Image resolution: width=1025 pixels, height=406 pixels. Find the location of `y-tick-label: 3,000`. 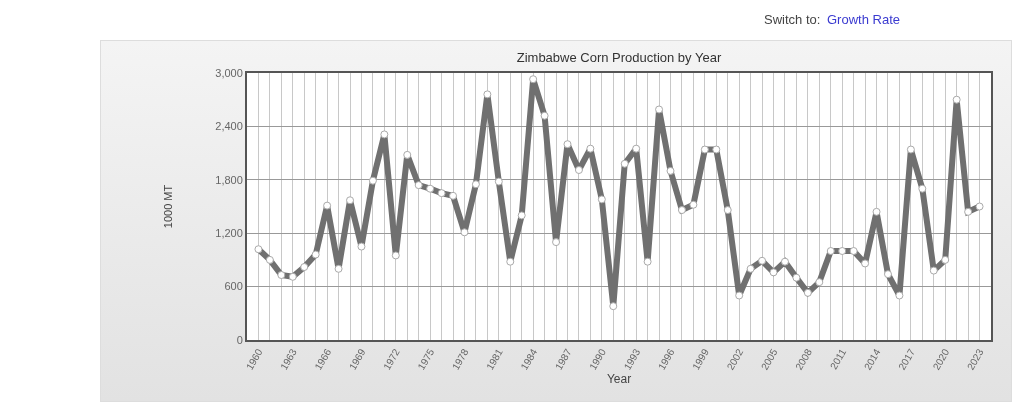

y-tick-label: 3,000 is located at coordinates (229, 72).